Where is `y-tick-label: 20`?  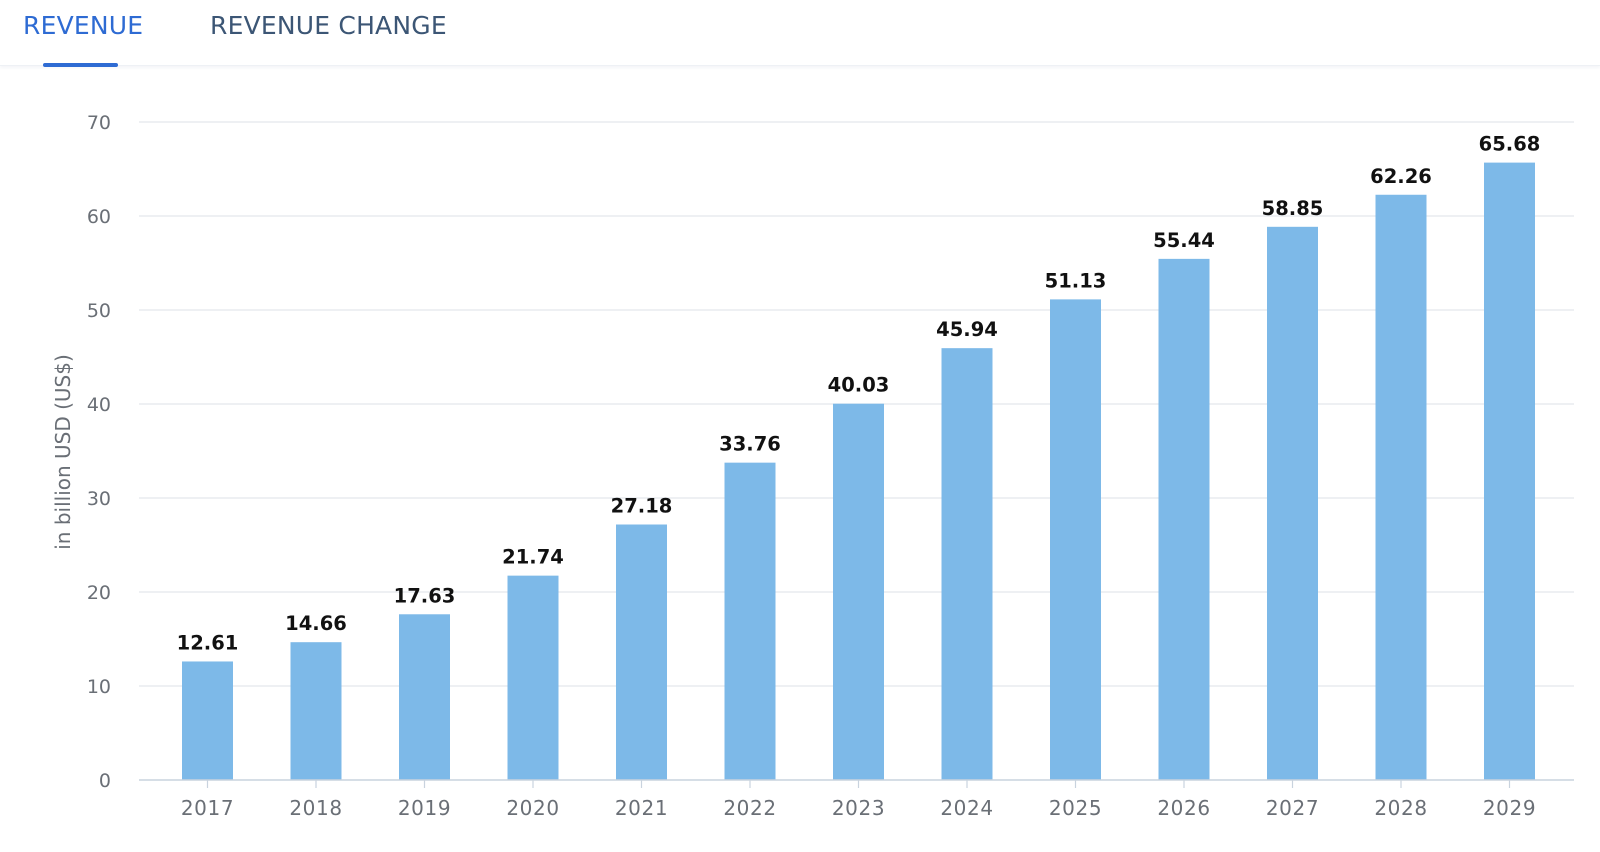
y-tick-label: 20 is located at coordinates (99, 593).